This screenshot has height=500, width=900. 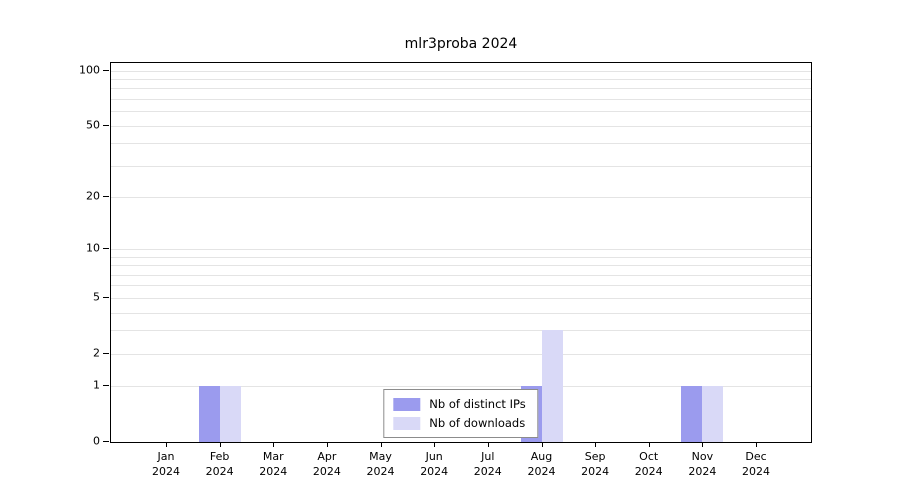 I want to click on x-axis-tick-label-jun: Jun 2024, so click(x=434, y=464).